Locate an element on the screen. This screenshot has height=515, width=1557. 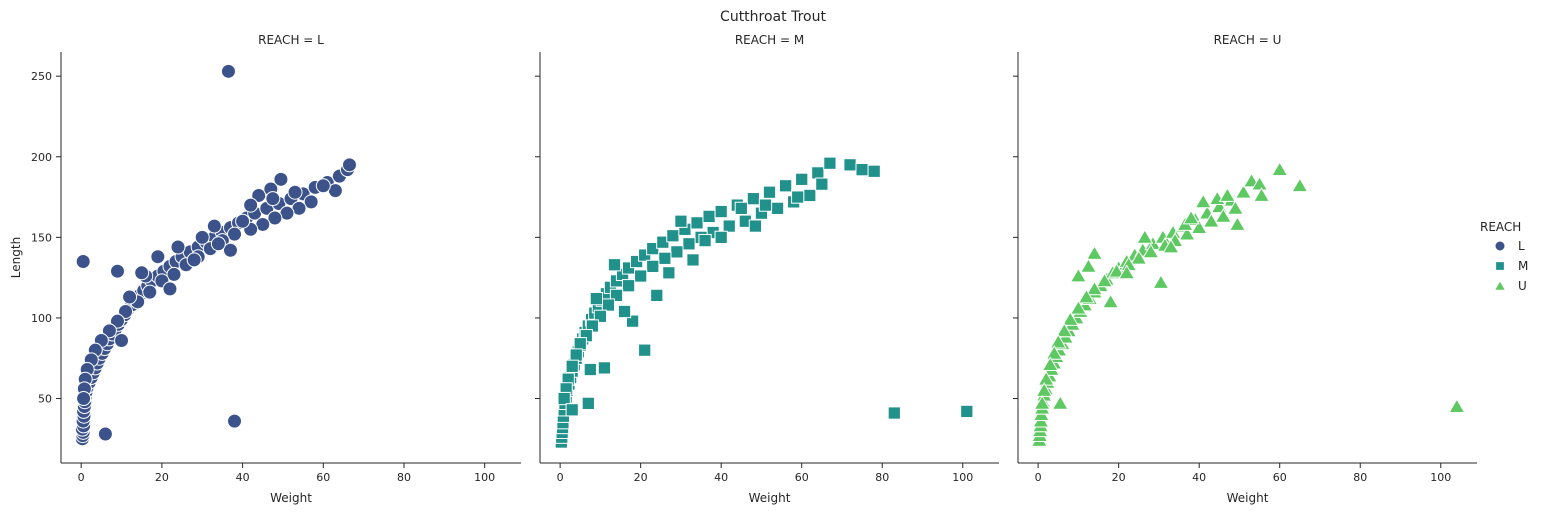
x-tick-label: 0 is located at coordinates (560, 477).